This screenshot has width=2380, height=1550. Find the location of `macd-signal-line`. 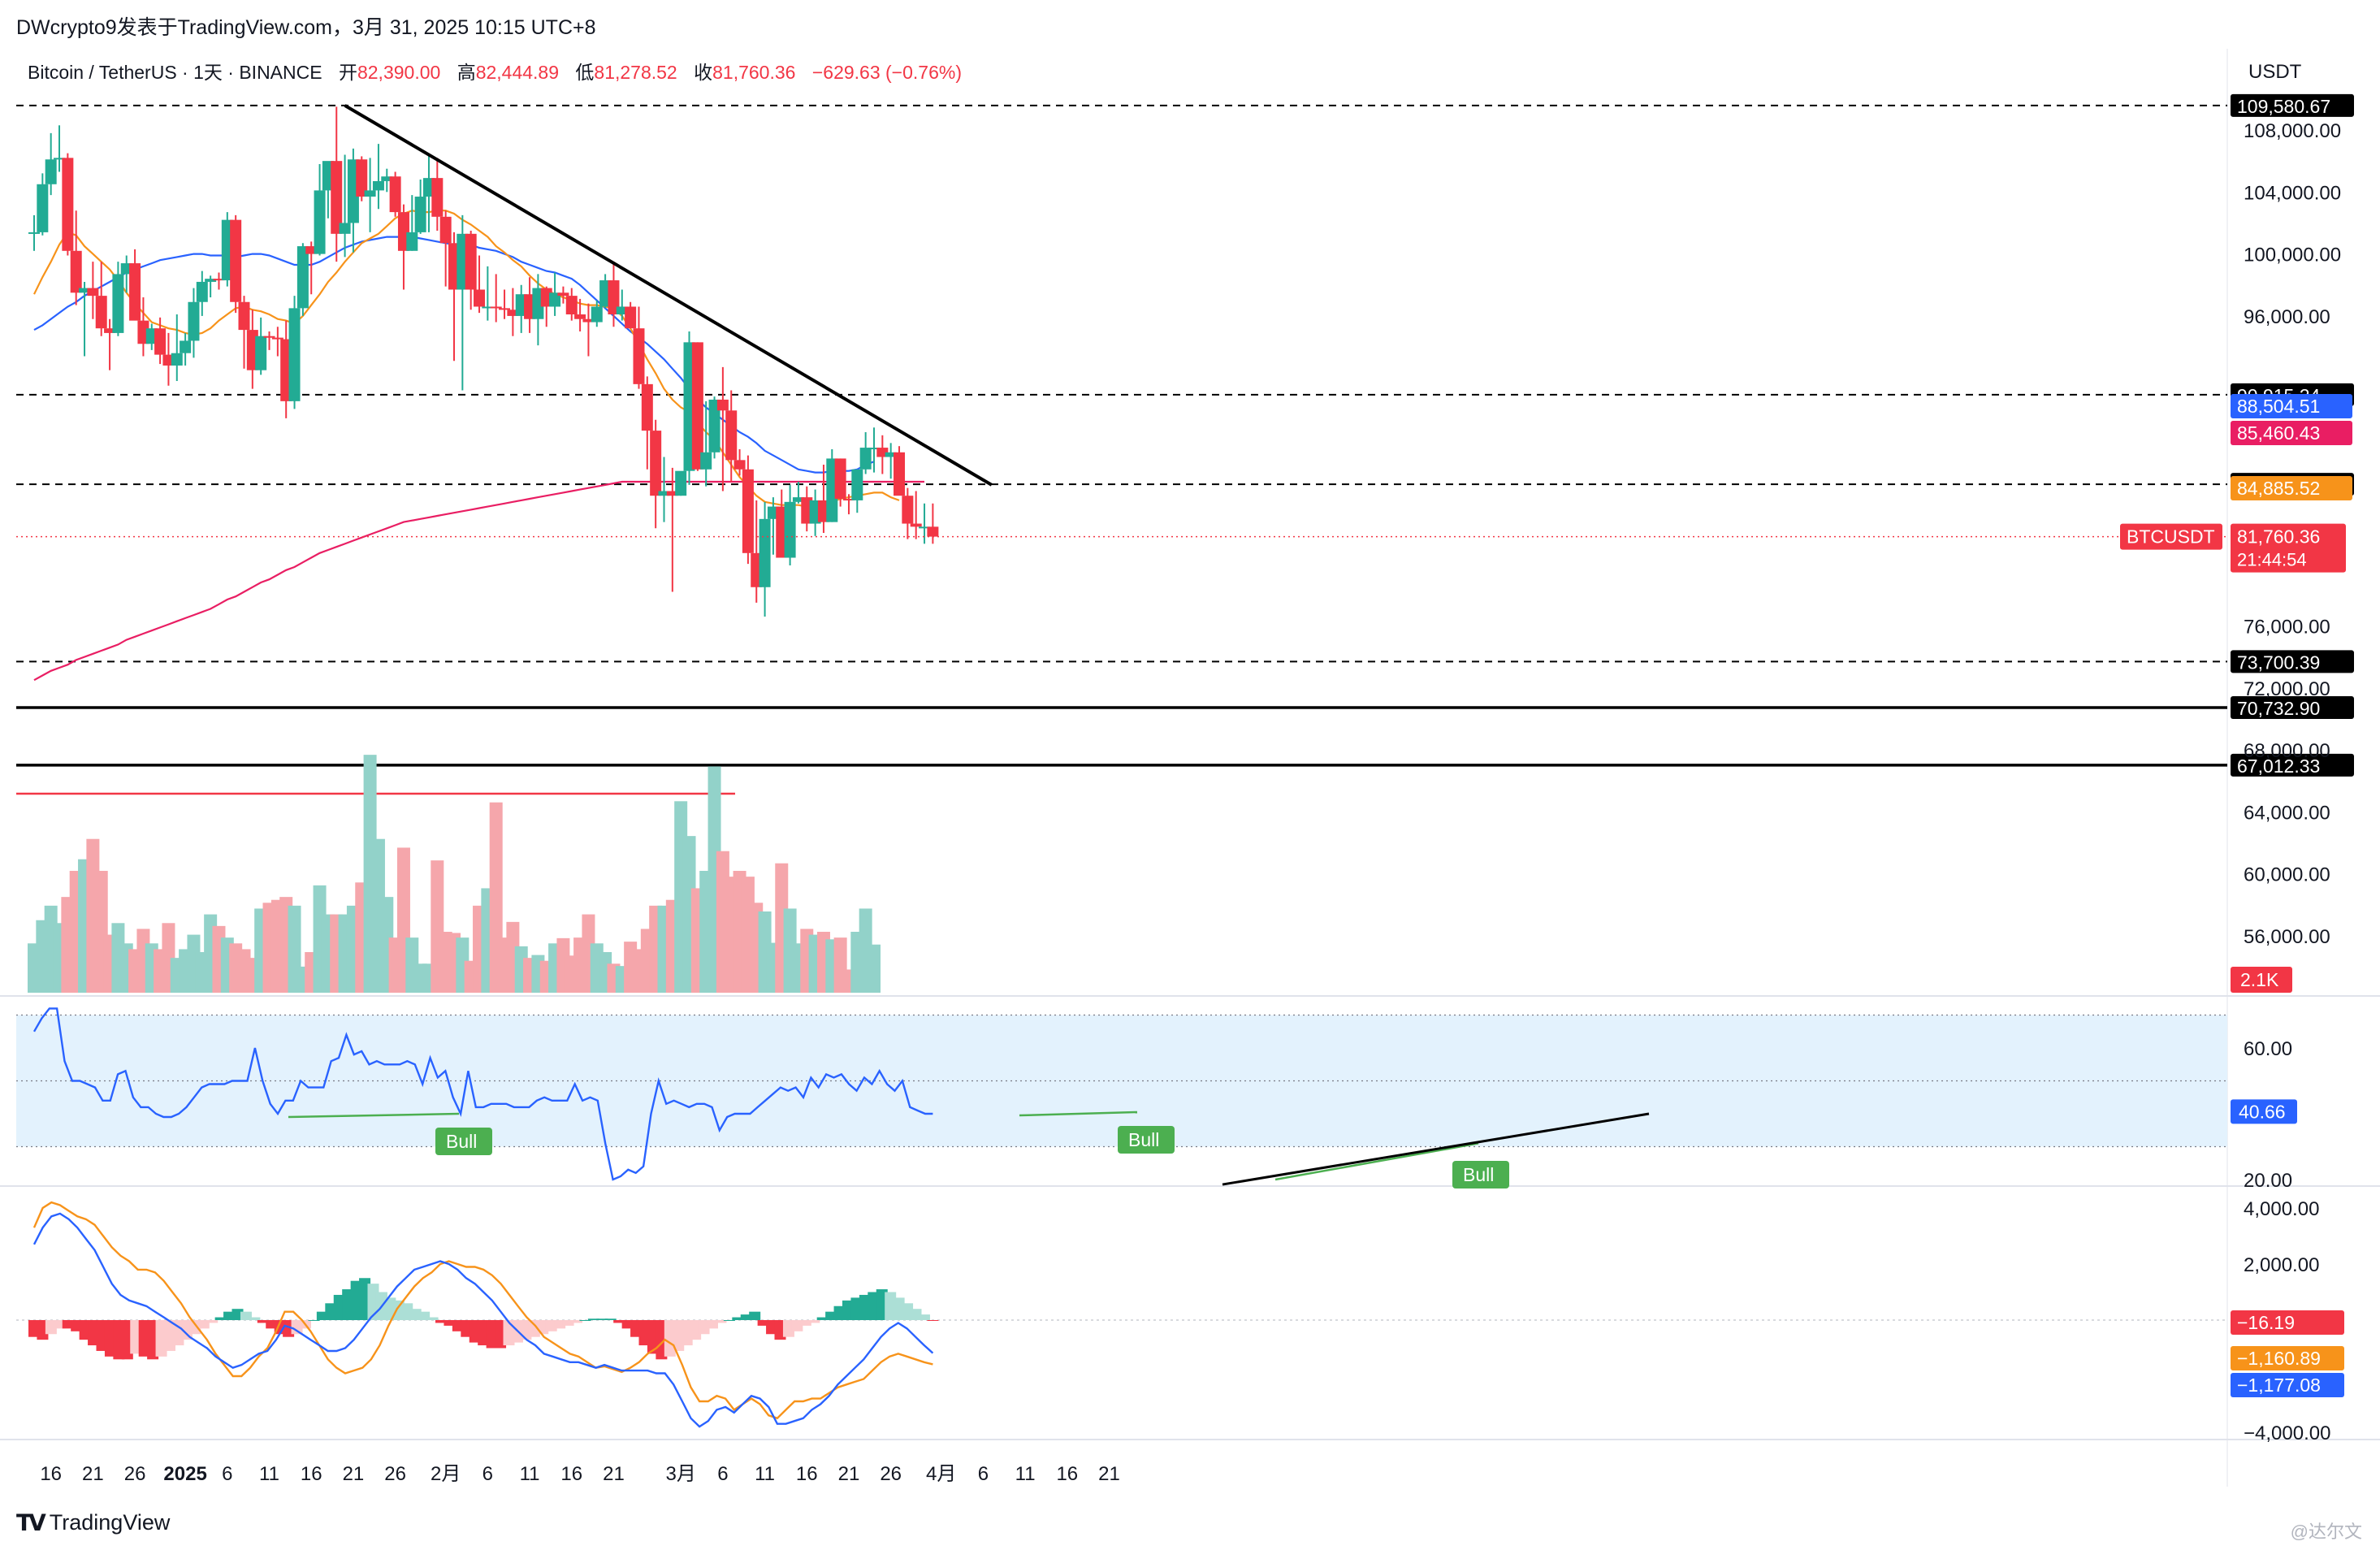

macd-signal-line is located at coordinates (483, 1310).